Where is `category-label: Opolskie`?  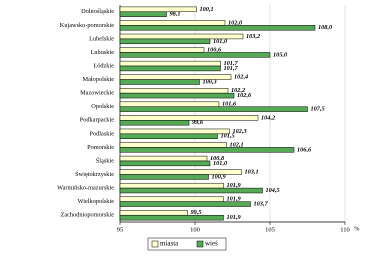 category-label: Opolskie is located at coordinates (102, 106).